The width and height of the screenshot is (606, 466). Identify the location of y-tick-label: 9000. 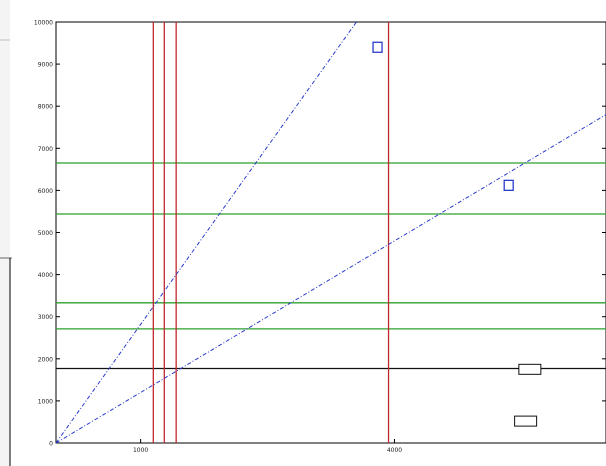
(45, 65).